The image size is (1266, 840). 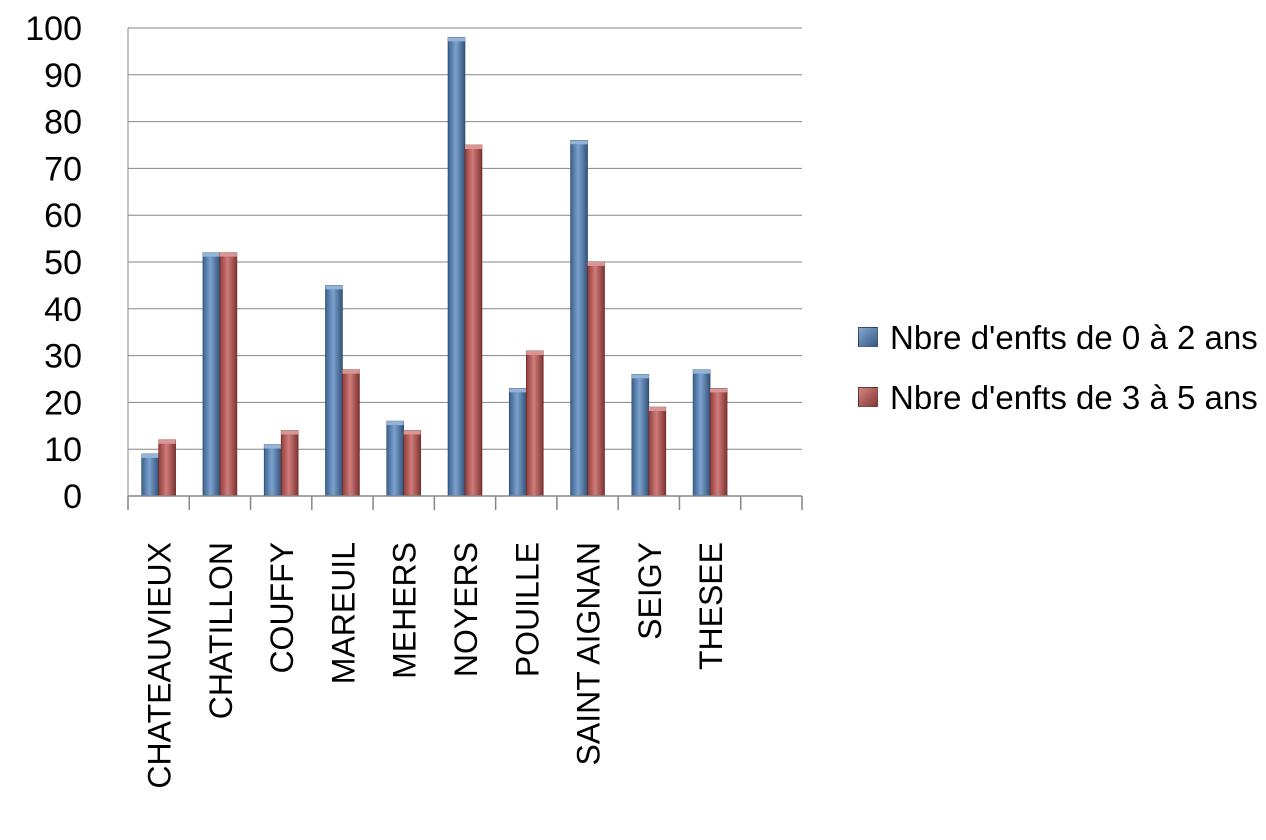 What do you see at coordinates (150, 475) in the screenshot?
I see `bar-1-chateauvieux` at bounding box center [150, 475].